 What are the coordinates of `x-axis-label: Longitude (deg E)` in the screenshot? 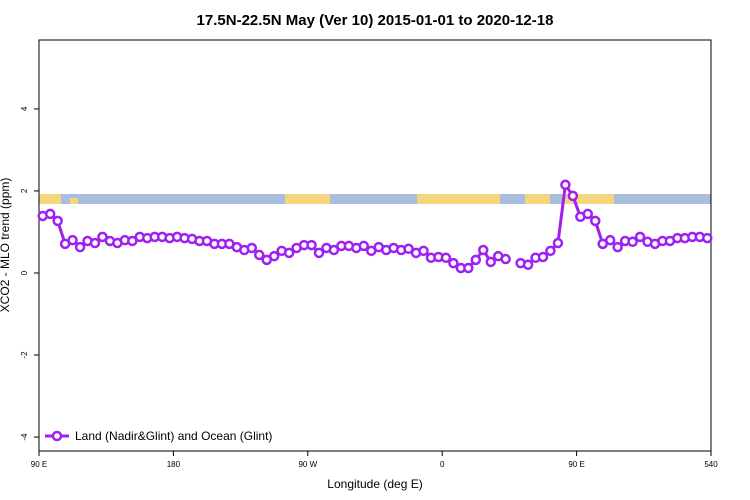 It's located at (374, 484).